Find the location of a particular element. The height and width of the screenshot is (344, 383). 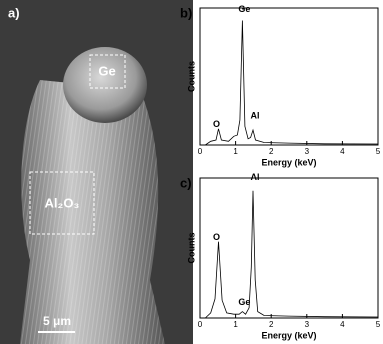

panel-label: a) is located at coordinates (14, 12).